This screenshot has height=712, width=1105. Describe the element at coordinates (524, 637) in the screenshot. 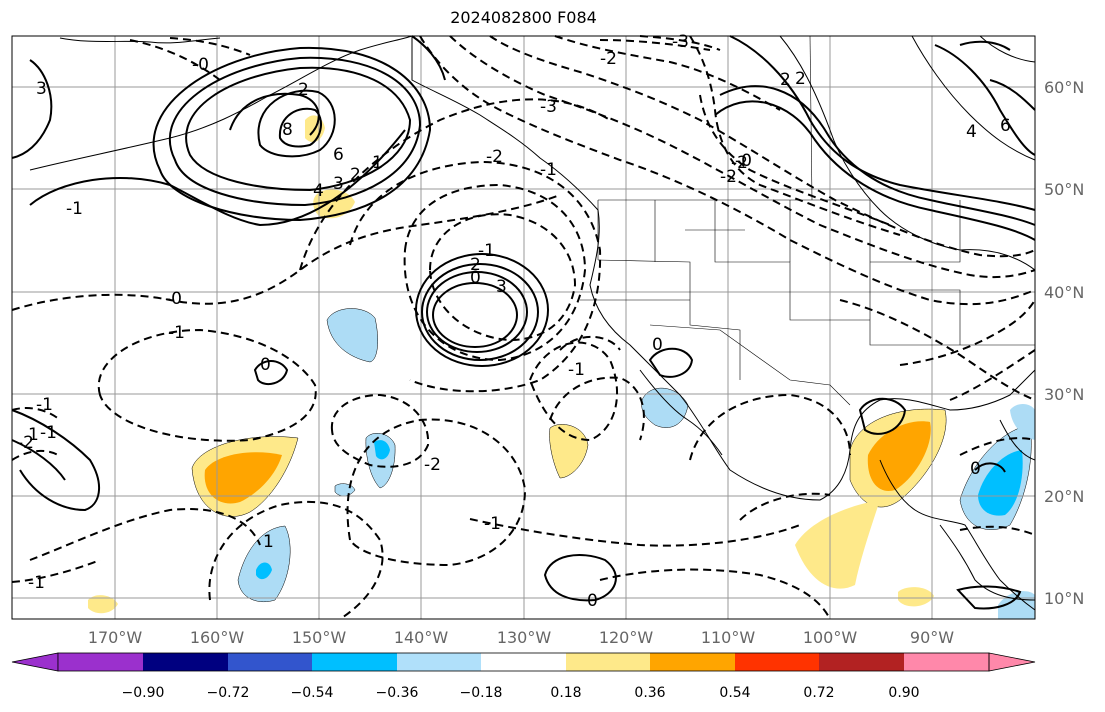

I see `lon-label: 130°W` at that location.